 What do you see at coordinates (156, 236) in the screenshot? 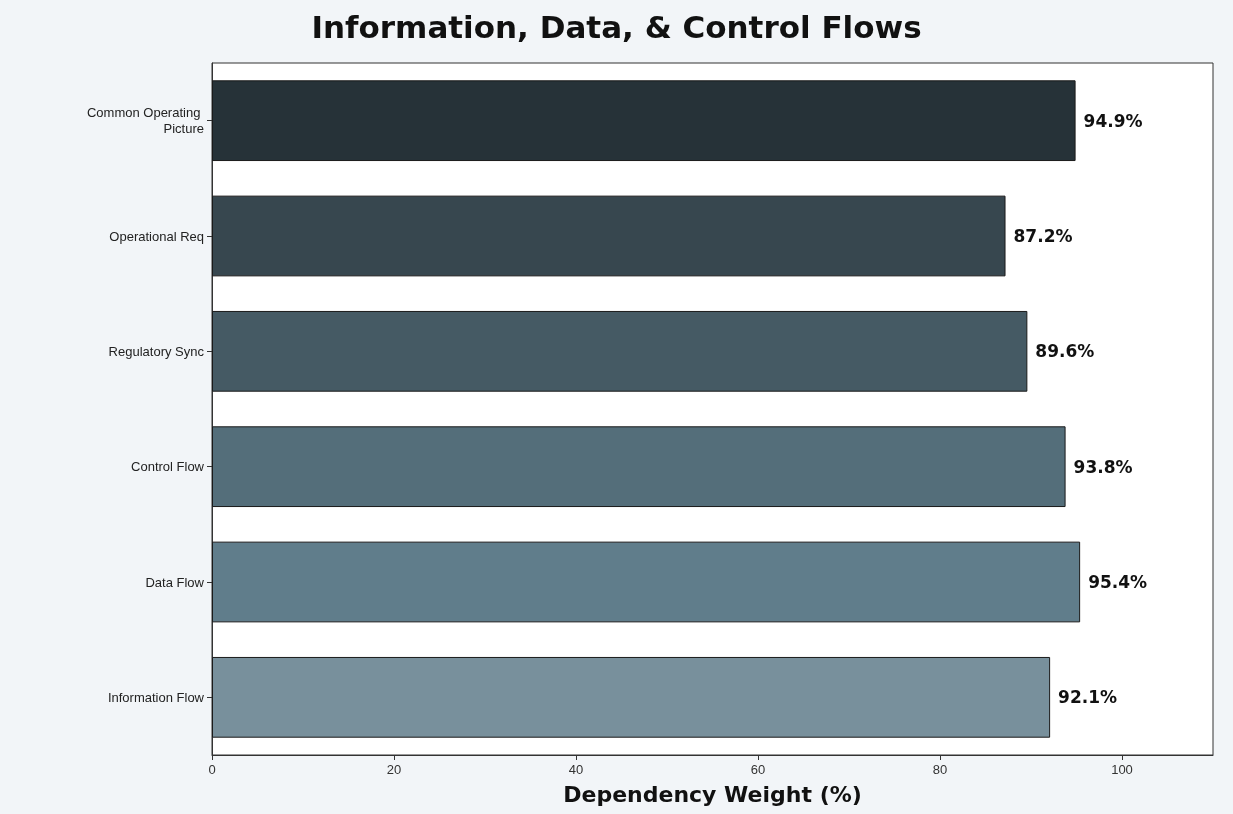
I see `y-tick-label: Operational Req` at bounding box center [156, 236].